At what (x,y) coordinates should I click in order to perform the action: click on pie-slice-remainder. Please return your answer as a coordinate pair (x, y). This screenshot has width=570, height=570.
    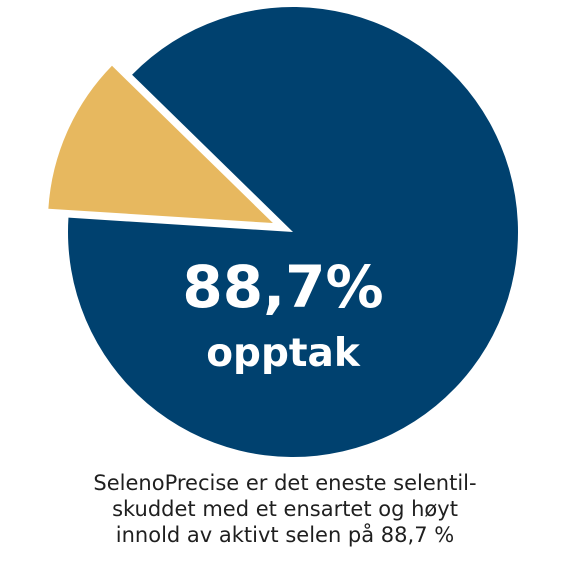
    Looking at the image, I should click on (160, 144).